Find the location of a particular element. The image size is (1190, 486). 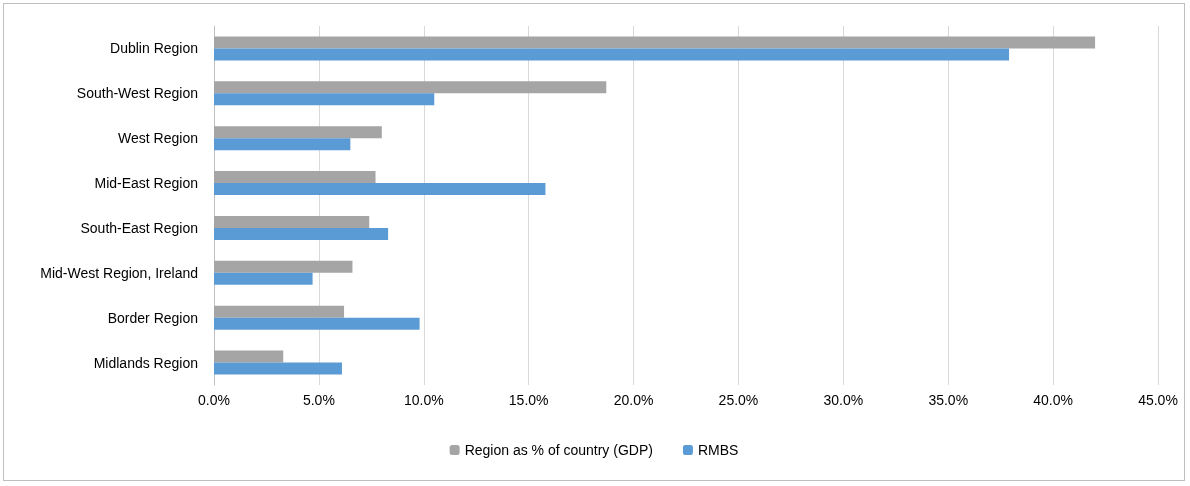

y-tick-label: South-West Region is located at coordinates (137, 93).